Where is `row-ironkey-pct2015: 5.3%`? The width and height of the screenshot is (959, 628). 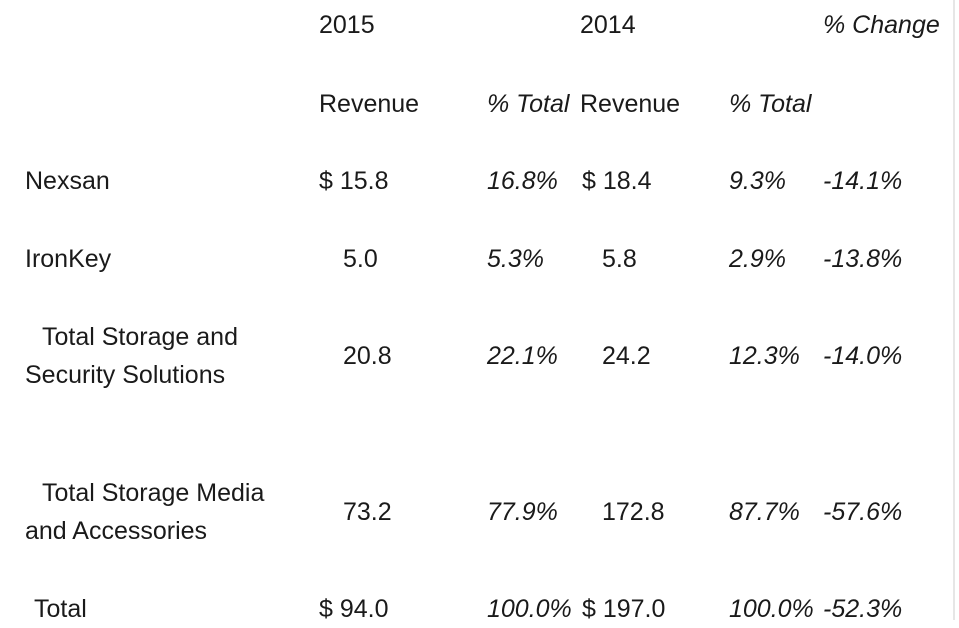 row-ironkey-pct2015: 5.3% is located at coordinates (515, 259).